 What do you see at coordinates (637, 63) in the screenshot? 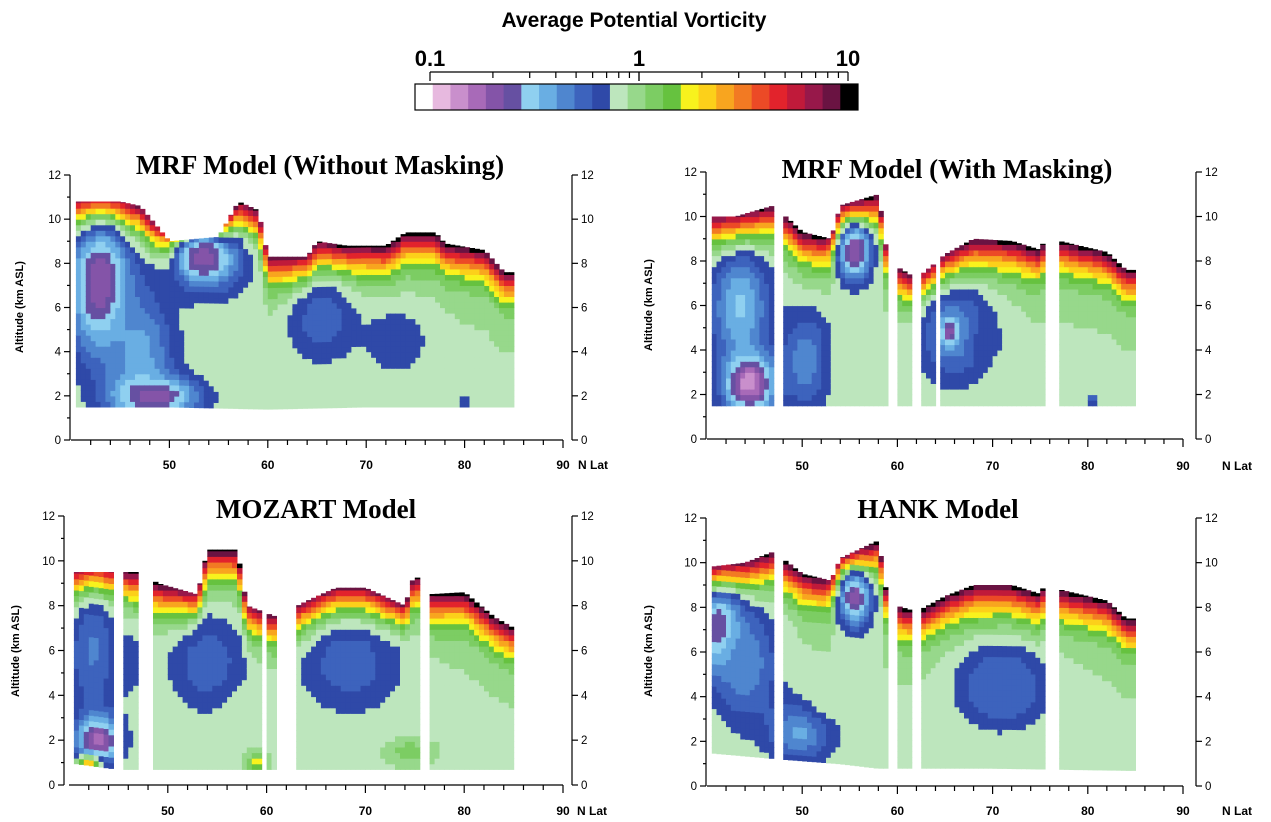
I see `colorbar-axis: 0.1 1 10` at bounding box center [637, 63].